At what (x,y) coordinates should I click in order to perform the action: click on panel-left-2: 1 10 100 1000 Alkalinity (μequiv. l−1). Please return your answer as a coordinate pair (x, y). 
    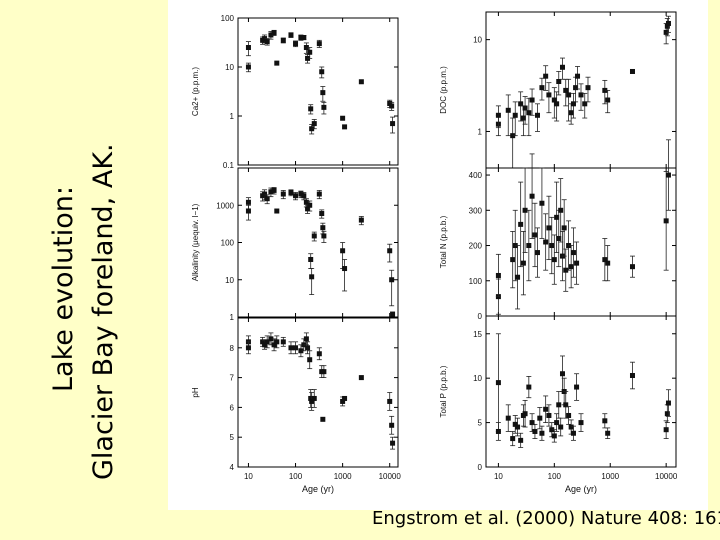
    Looking at the image, I should click on (295, 244).